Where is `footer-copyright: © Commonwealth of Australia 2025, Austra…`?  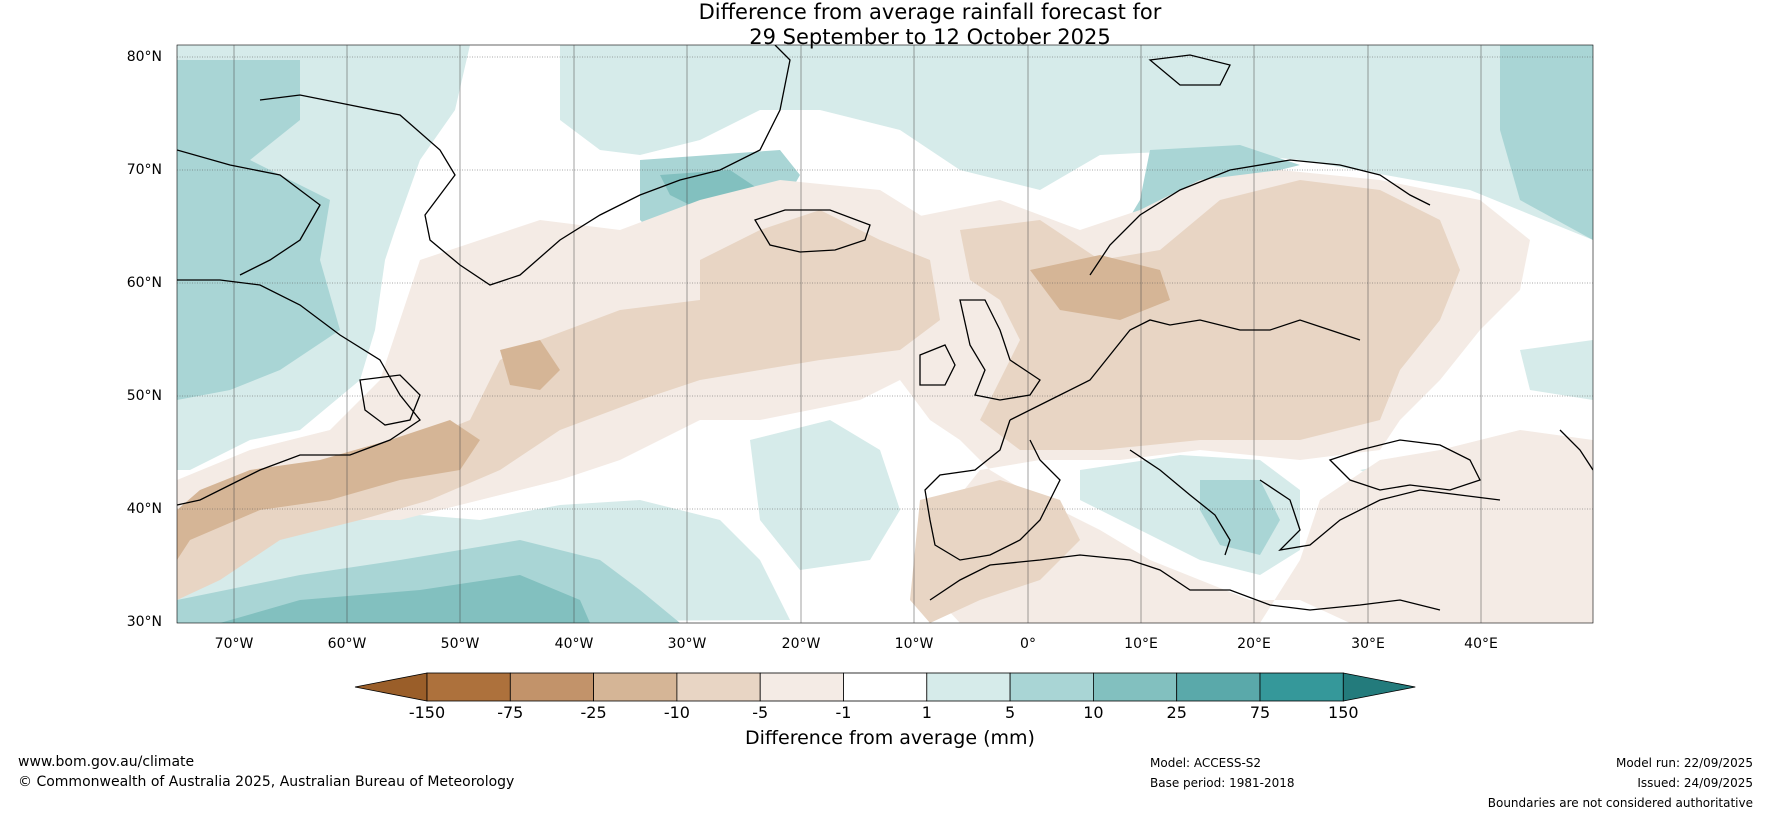 footer-copyright: © Commonwealth of Australia 2025, Austra… is located at coordinates (266, 782).